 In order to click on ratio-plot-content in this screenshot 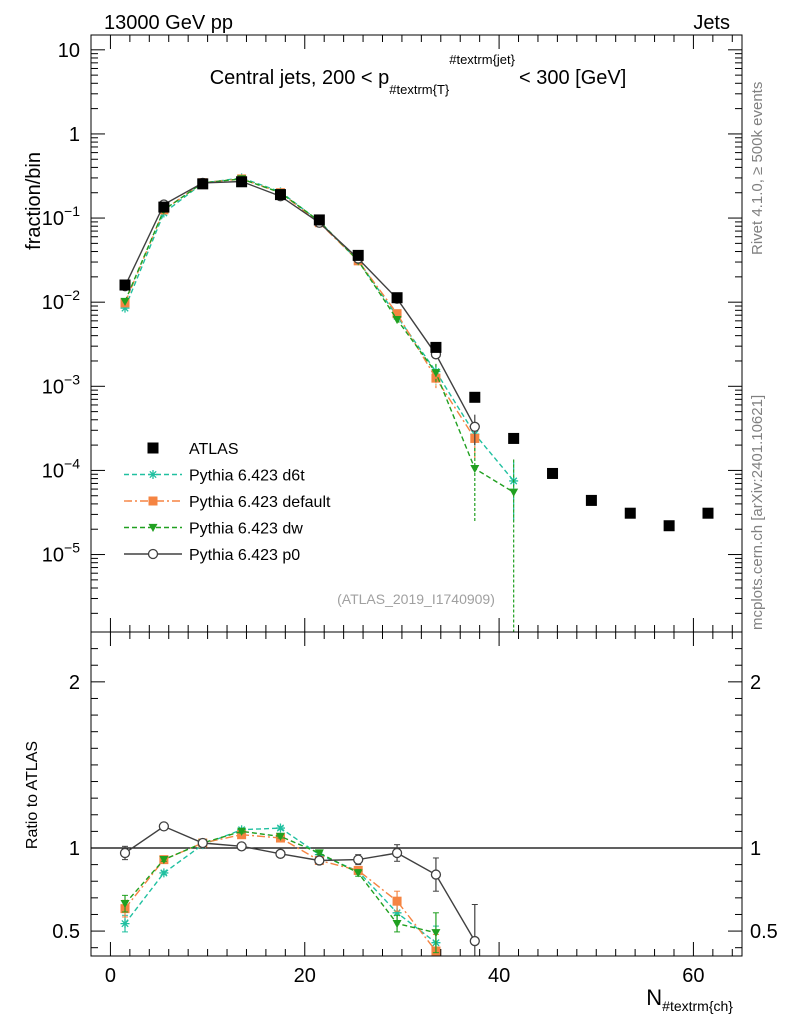, I will do `click(416, 888)`.